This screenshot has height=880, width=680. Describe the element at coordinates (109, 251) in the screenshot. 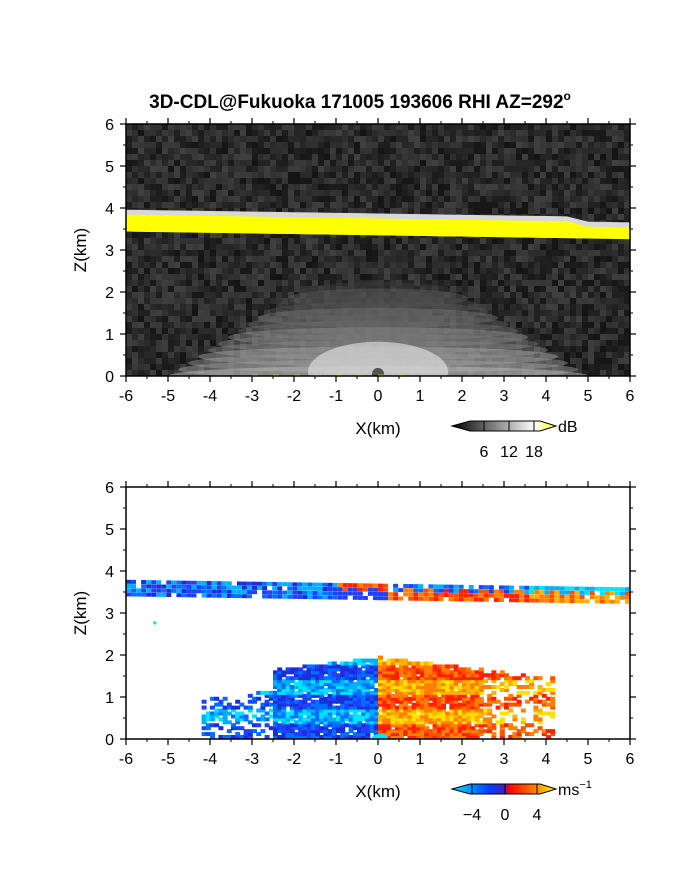

I see `reflectivity-y-tick-label: 3` at that location.